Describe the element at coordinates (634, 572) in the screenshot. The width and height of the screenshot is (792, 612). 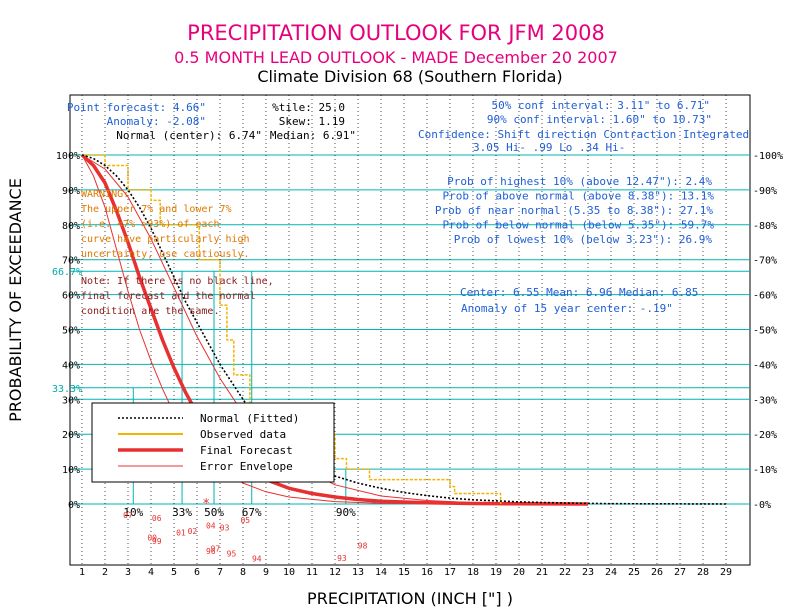
I see `x-tick-label: 25` at that location.